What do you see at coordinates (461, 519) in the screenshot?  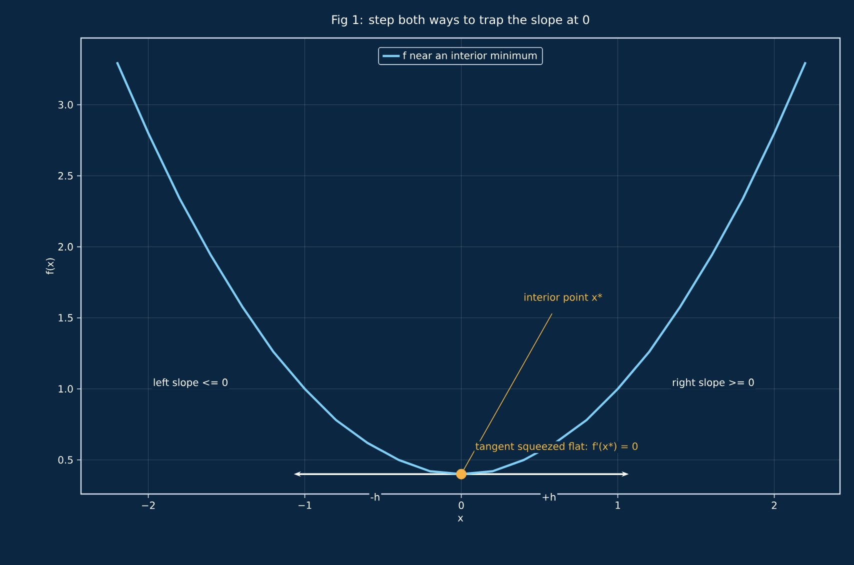 I see `x-axis-title: x` at bounding box center [461, 519].